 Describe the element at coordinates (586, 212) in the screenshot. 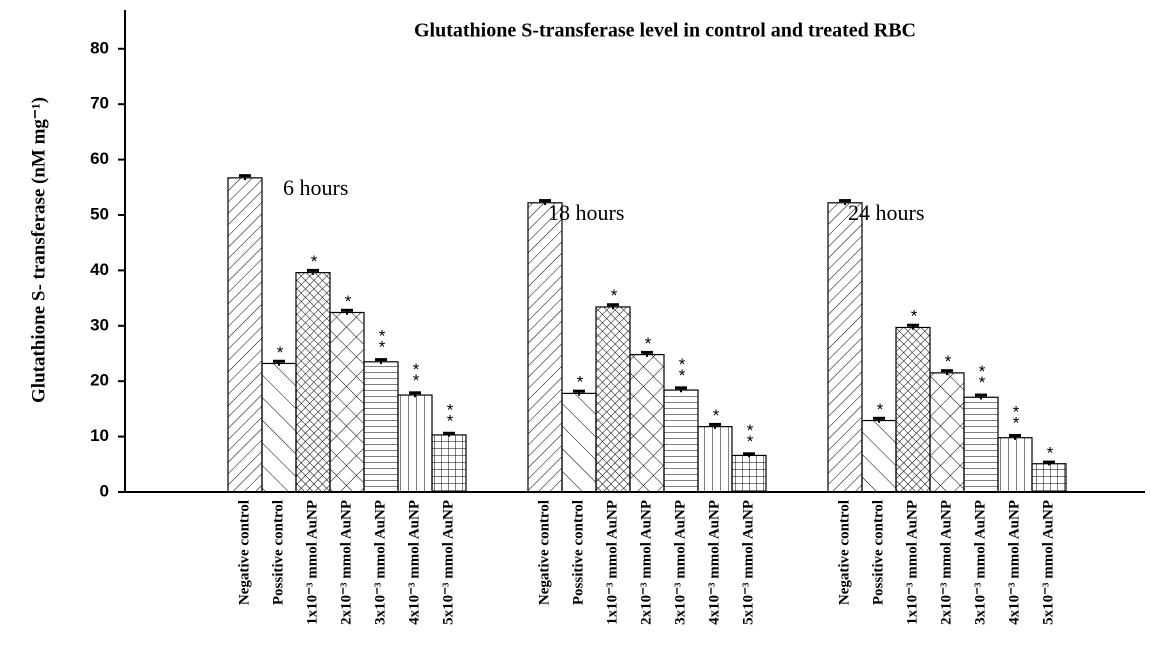

I see `group-label: 18 hours` at that location.